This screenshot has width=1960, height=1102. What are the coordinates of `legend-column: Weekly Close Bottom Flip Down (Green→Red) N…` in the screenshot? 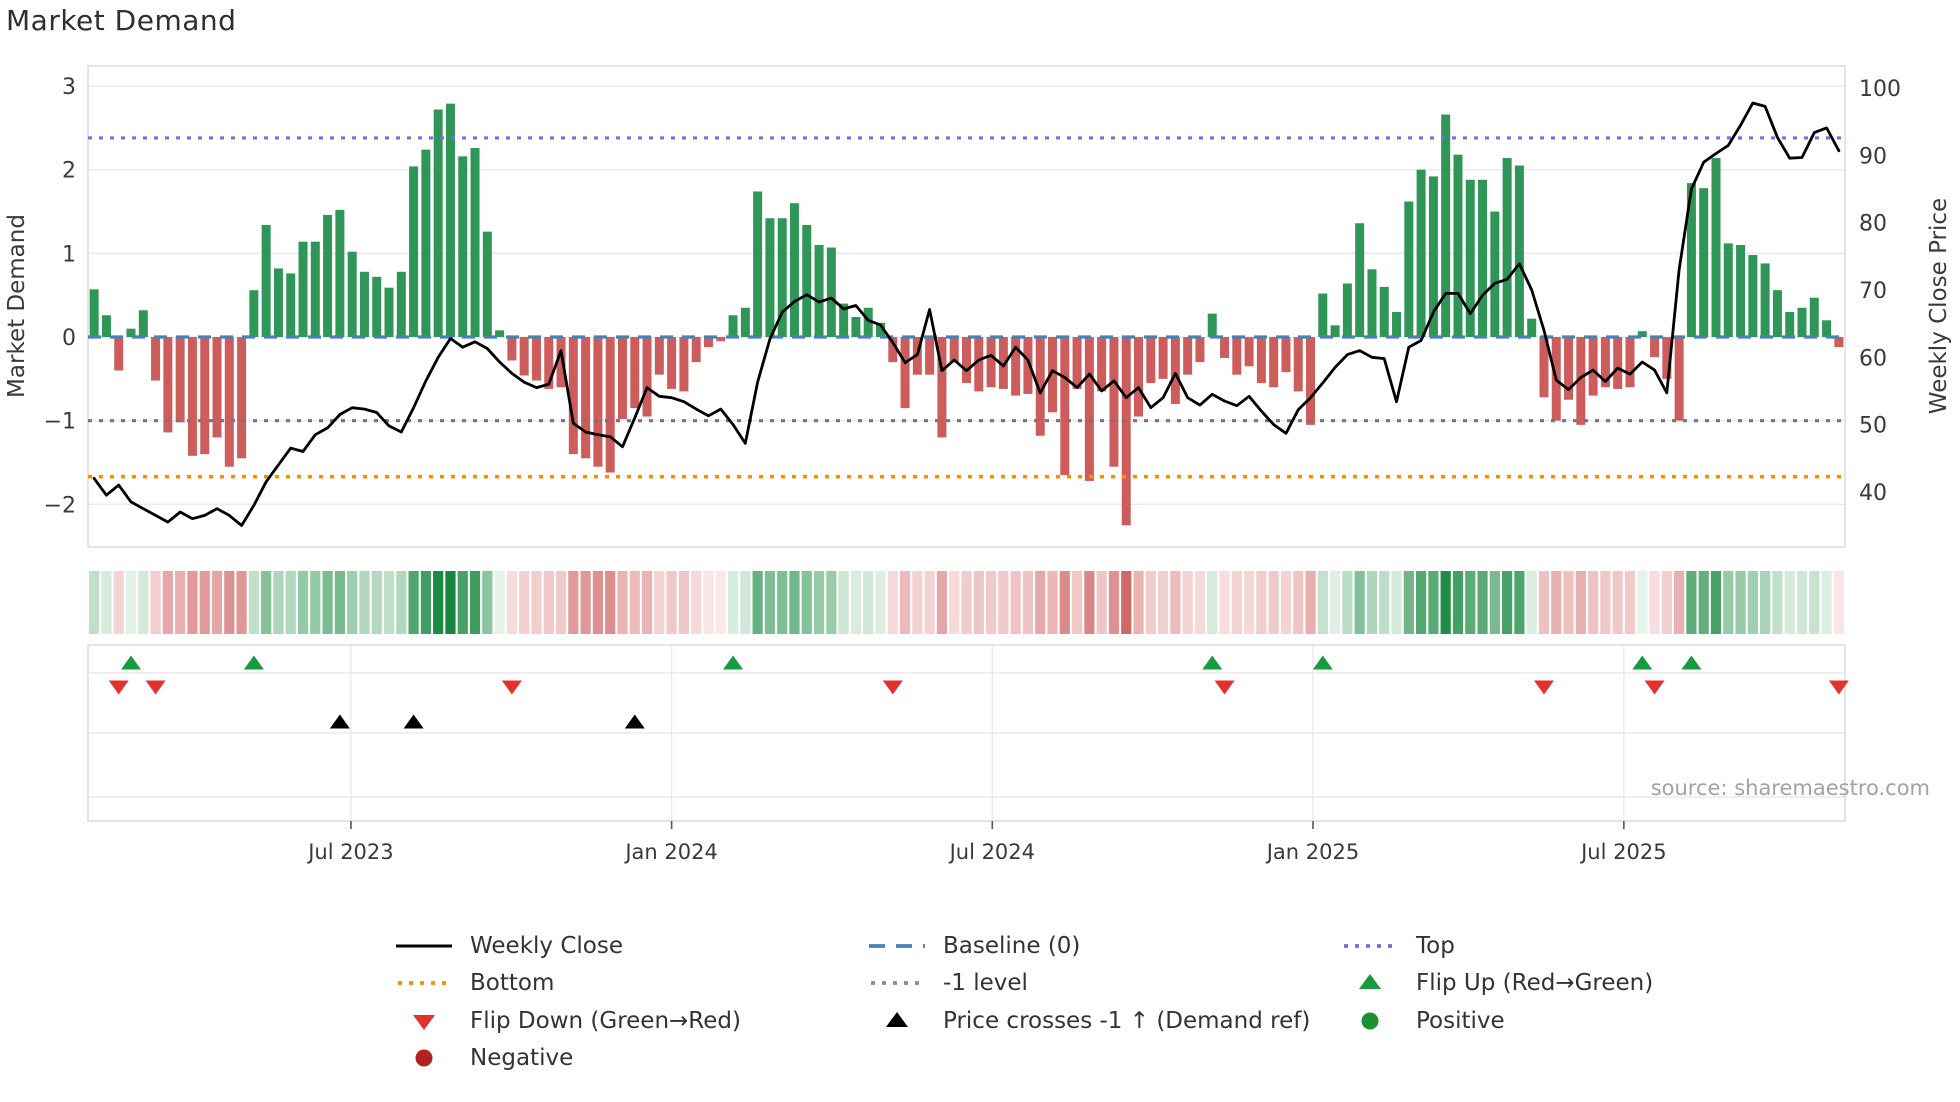 It's located at (566, 1002).